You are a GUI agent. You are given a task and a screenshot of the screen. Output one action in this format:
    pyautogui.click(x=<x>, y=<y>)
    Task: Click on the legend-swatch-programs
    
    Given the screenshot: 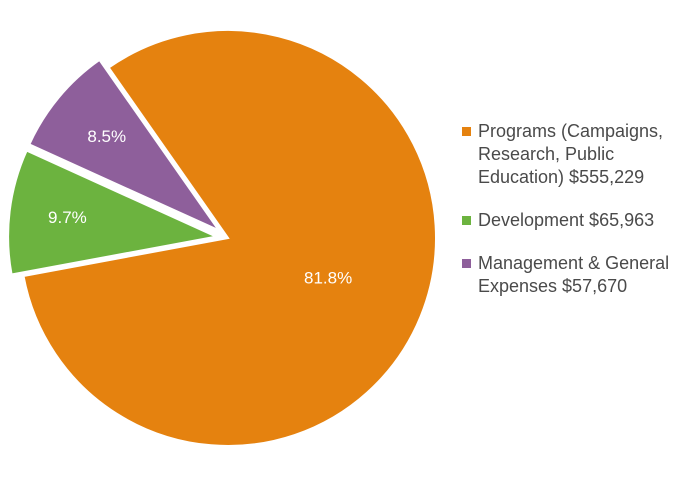 What is the action you would take?
    pyautogui.click(x=466, y=131)
    